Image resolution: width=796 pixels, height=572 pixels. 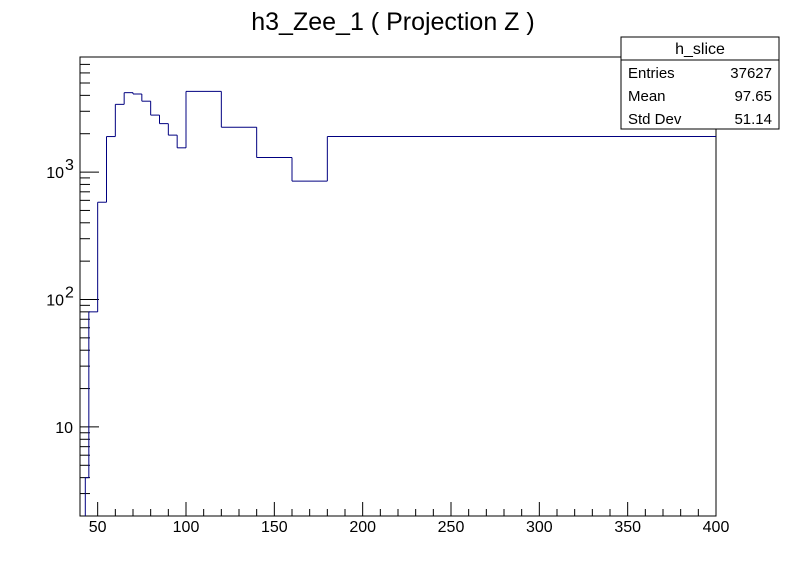 What do you see at coordinates (451, 527) in the screenshot?
I see `x-tick-label: 250` at bounding box center [451, 527].